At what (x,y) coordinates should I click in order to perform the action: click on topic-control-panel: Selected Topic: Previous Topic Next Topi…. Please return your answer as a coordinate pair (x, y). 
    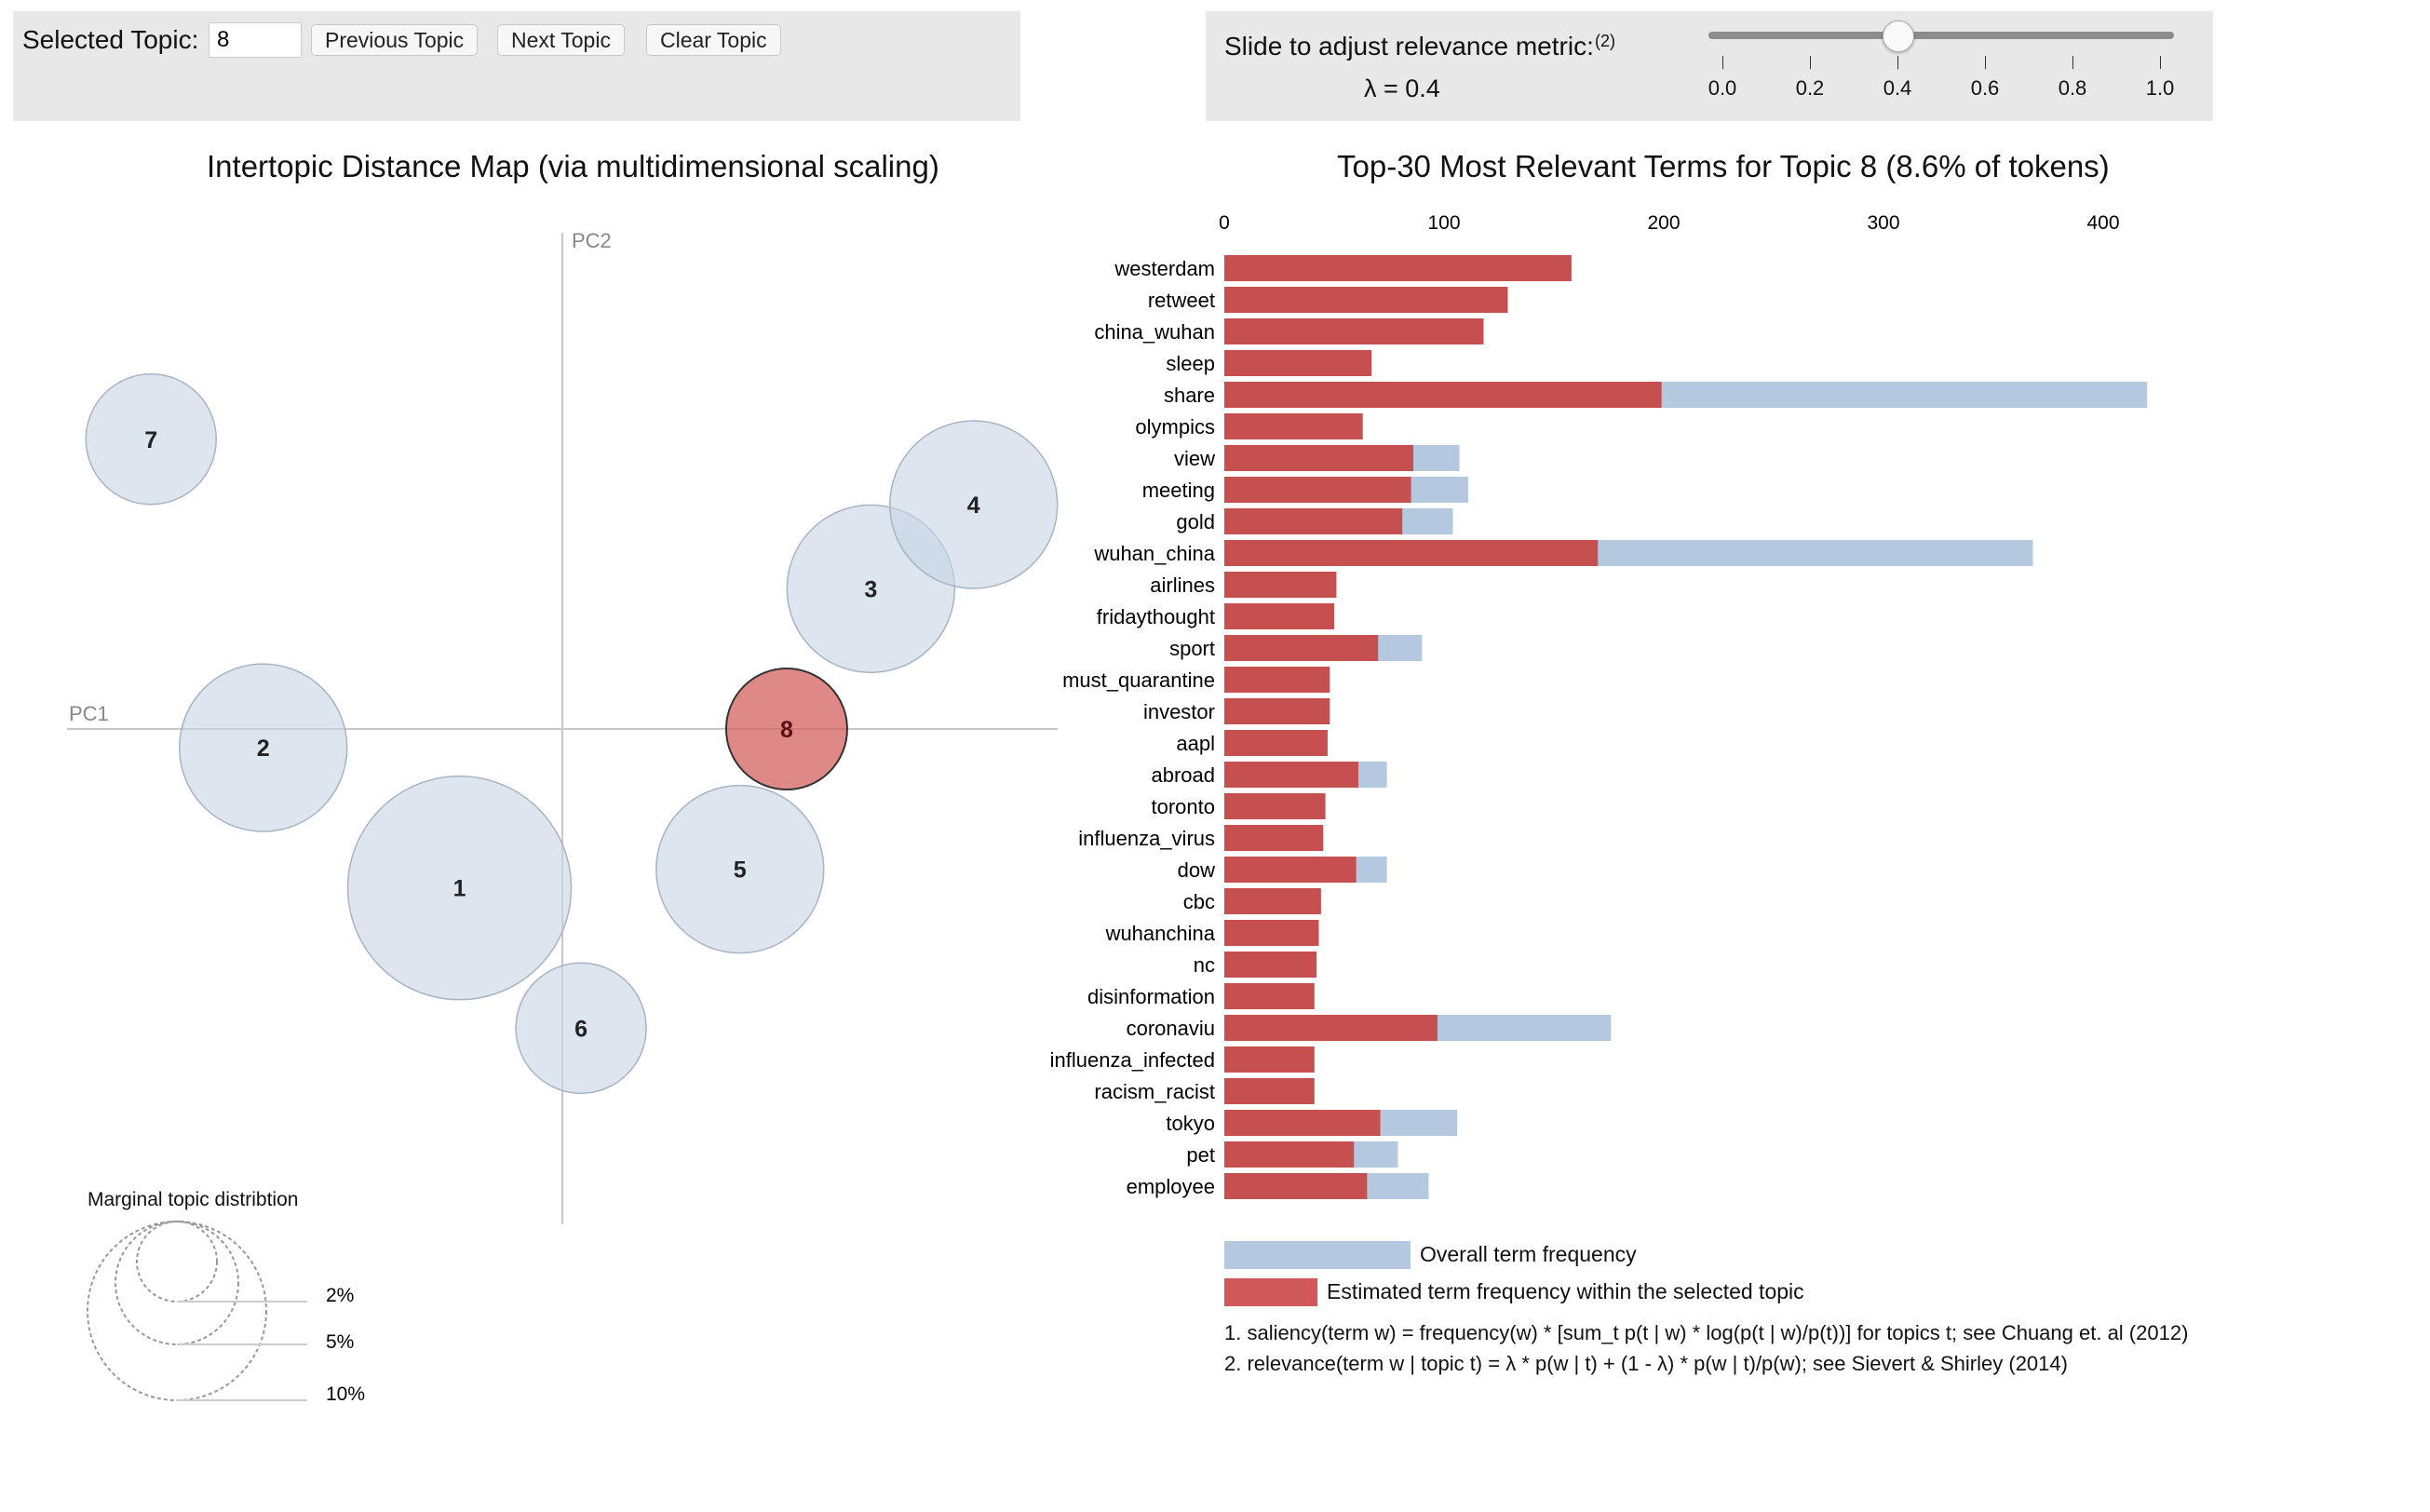
    Looking at the image, I should click on (517, 66).